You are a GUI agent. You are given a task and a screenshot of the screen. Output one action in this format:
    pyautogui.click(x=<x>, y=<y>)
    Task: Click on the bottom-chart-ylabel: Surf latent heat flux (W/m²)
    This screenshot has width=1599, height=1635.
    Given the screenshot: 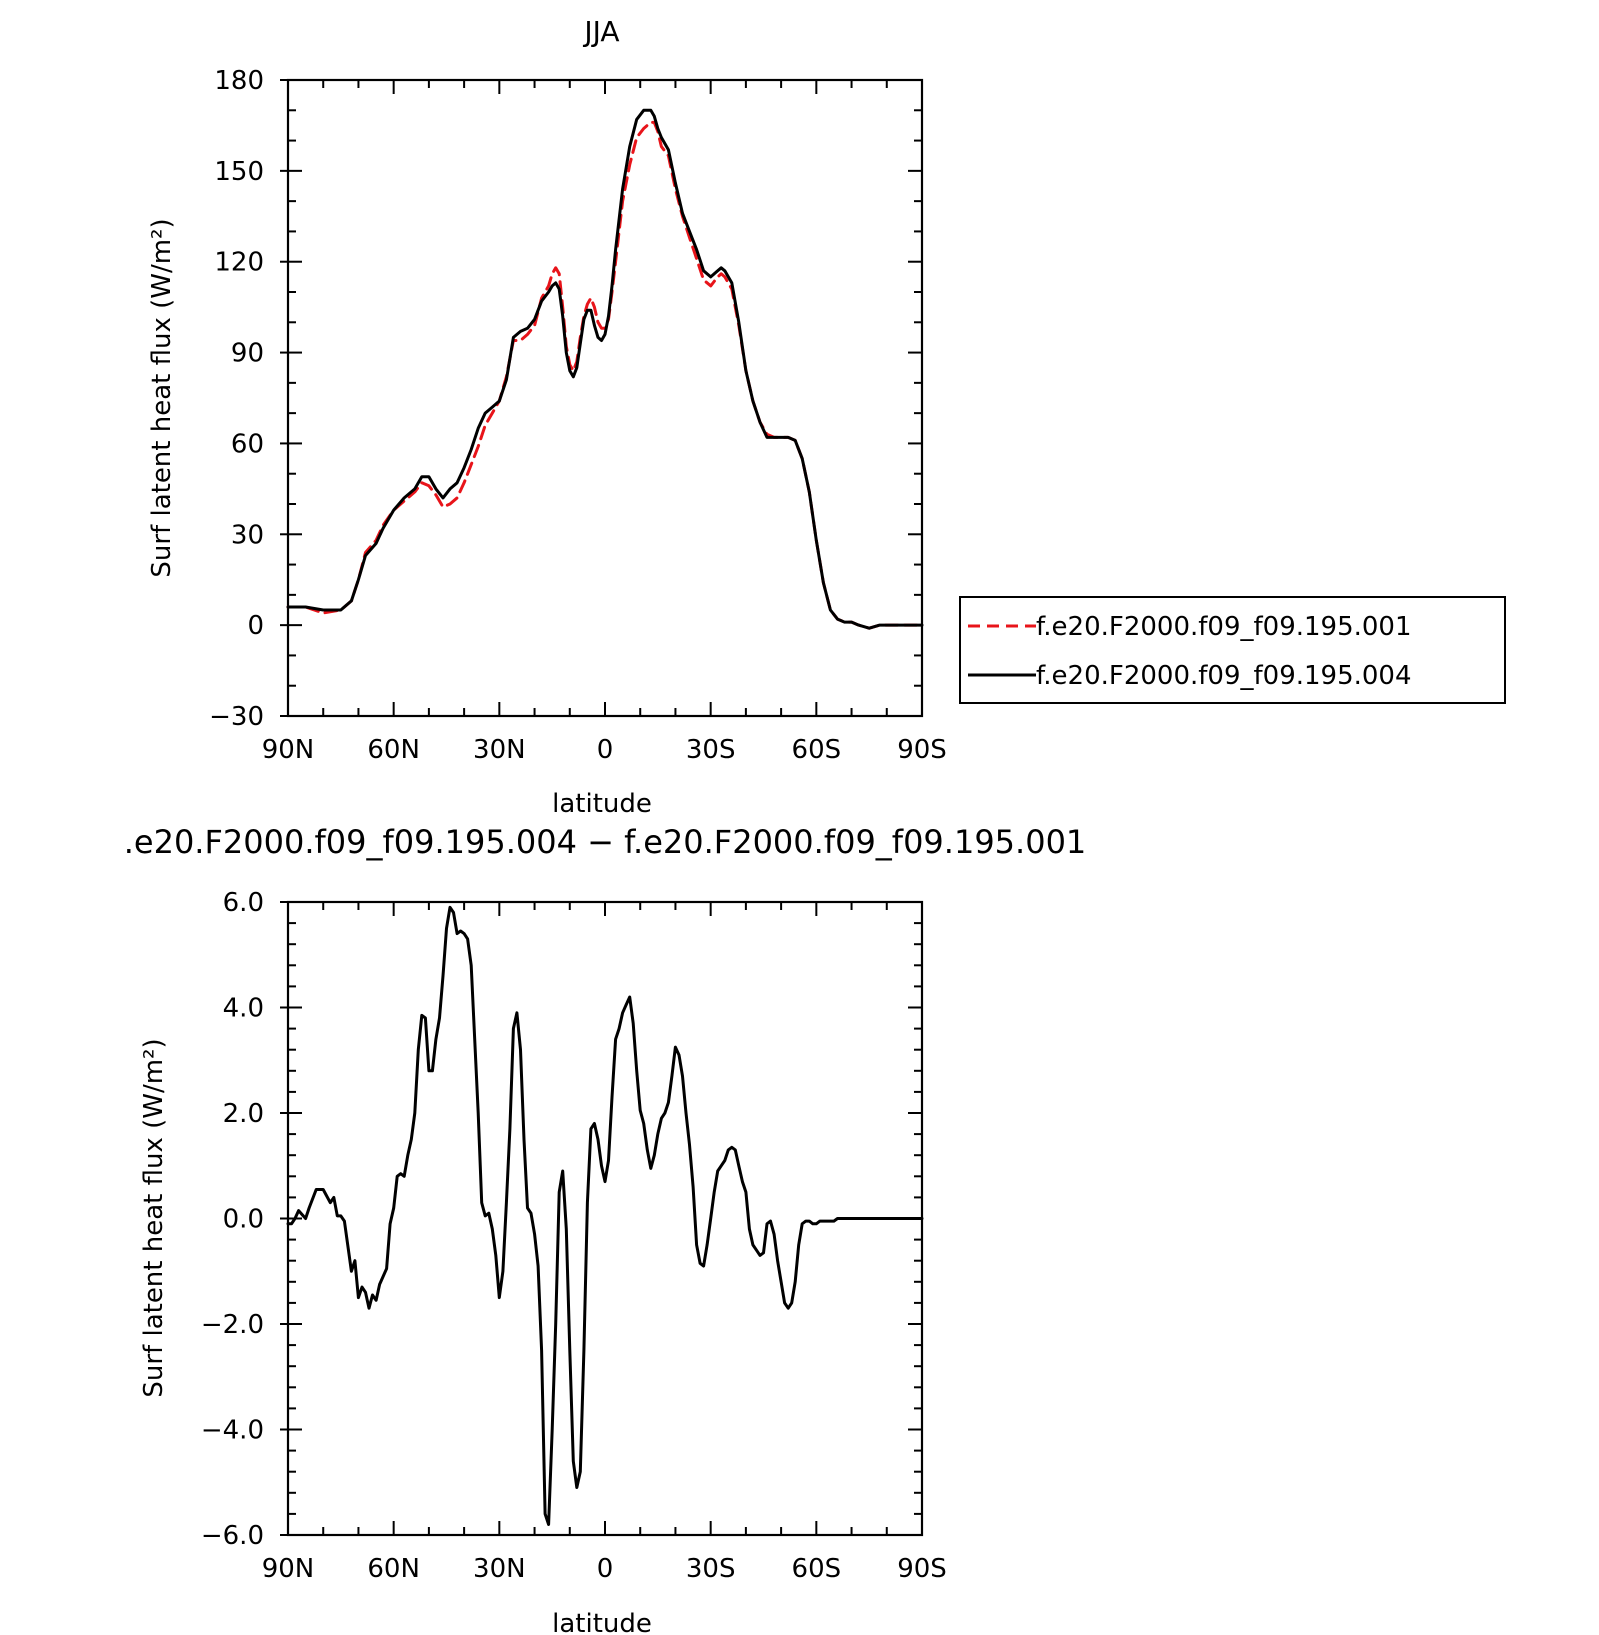 What is the action you would take?
    pyautogui.click(x=154, y=1217)
    